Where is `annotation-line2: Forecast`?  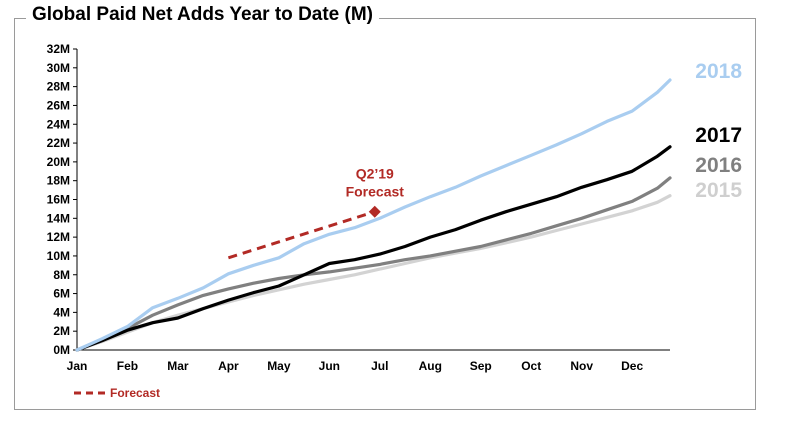 annotation-line2: Forecast is located at coordinates (375, 192).